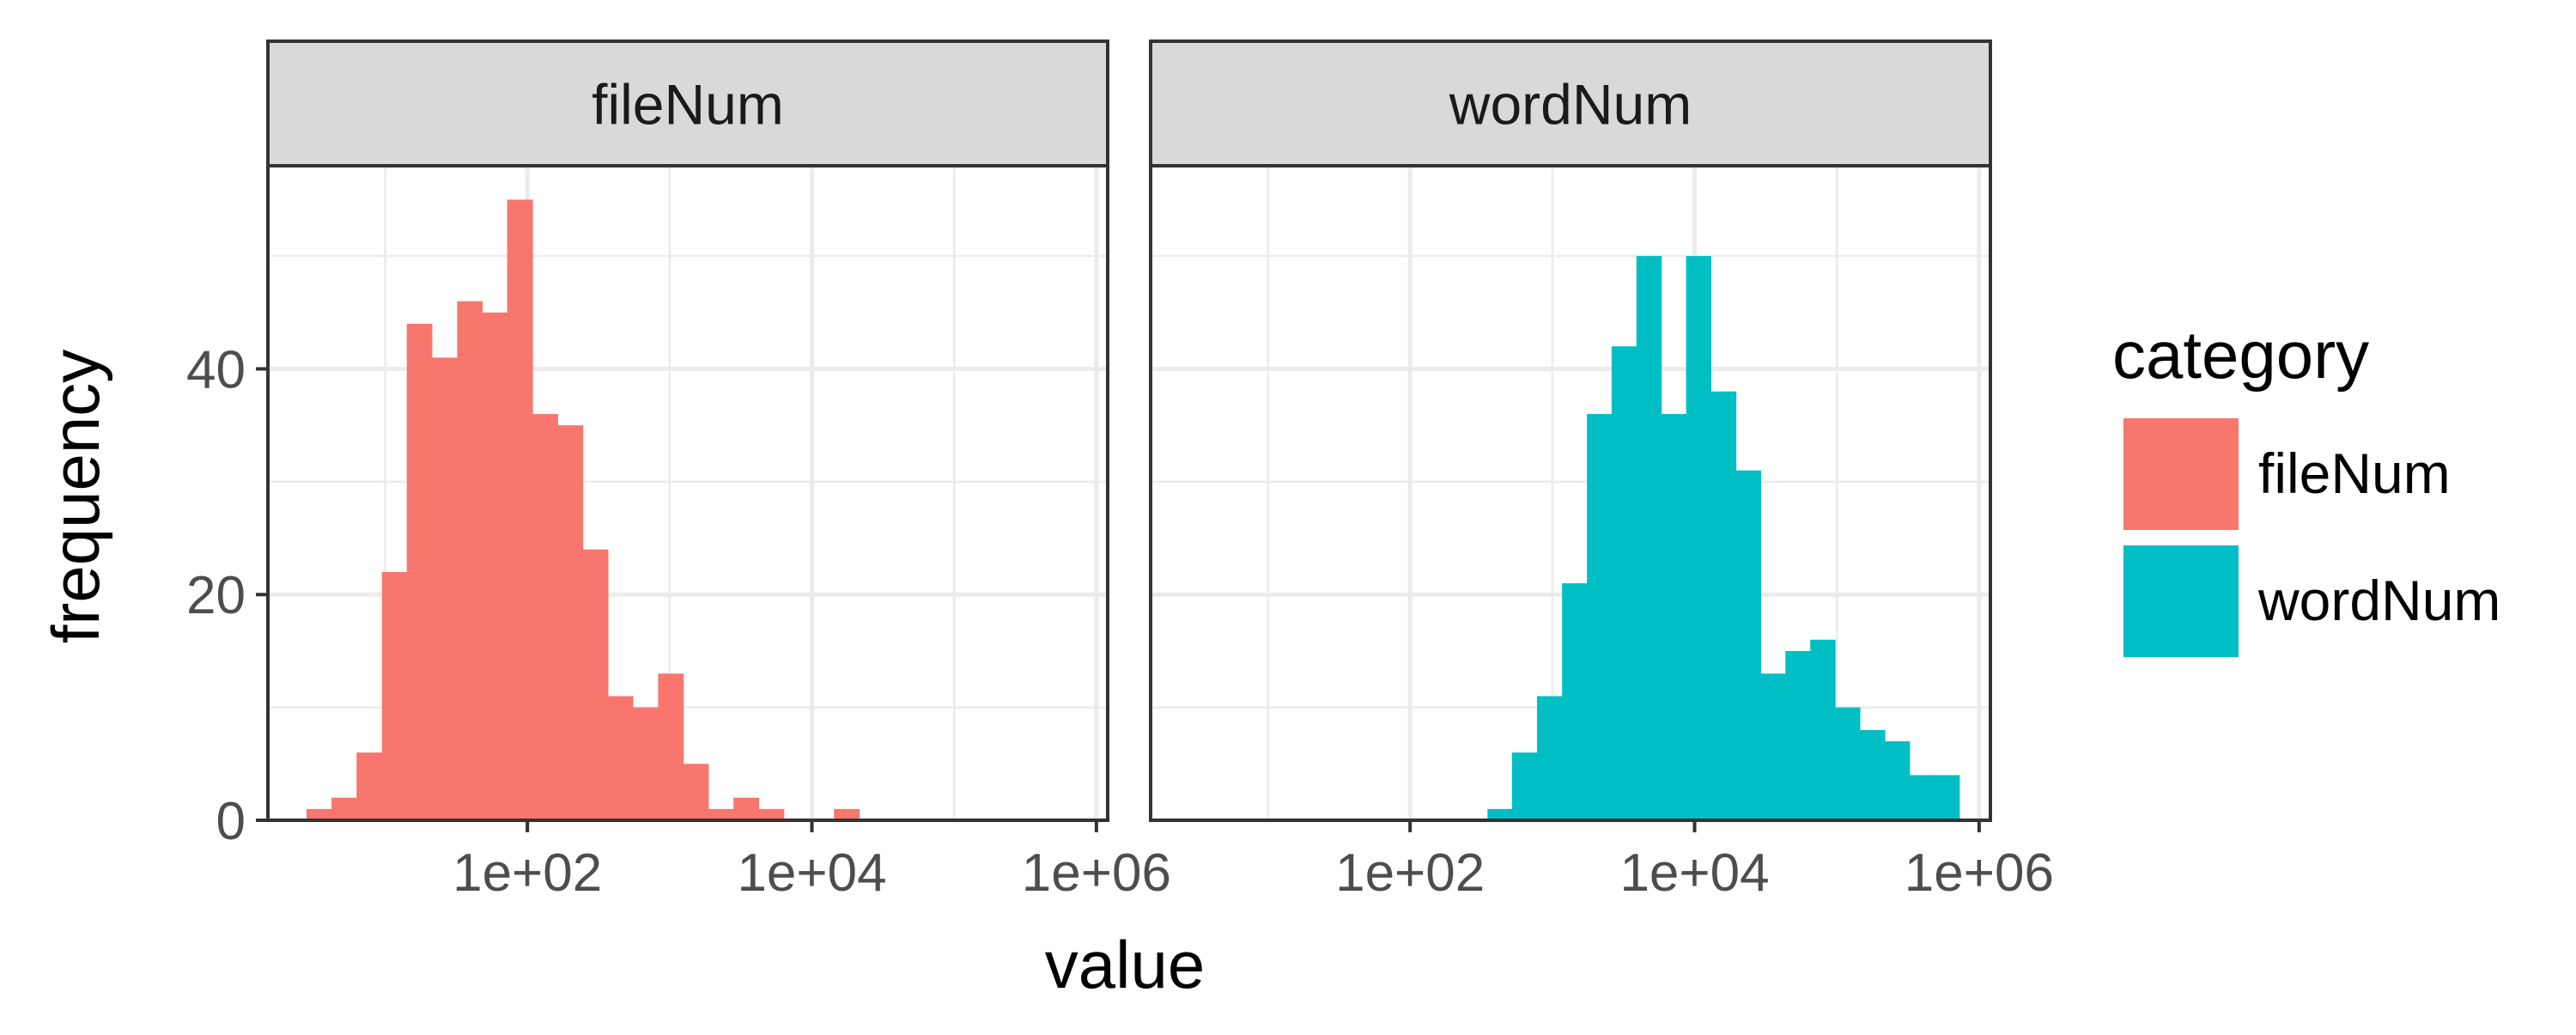  What do you see at coordinates (75, 497) in the screenshot?
I see `y-axis-title: frequency` at bounding box center [75, 497].